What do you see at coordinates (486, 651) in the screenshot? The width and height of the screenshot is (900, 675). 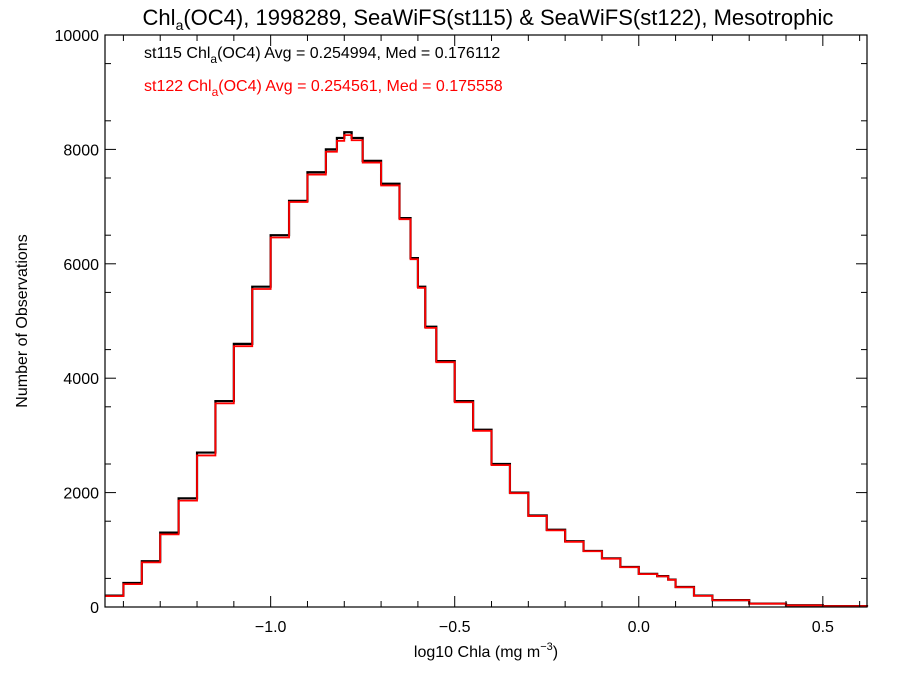 I see `x-axis-label: log10 Chla (mg m−3)` at bounding box center [486, 651].